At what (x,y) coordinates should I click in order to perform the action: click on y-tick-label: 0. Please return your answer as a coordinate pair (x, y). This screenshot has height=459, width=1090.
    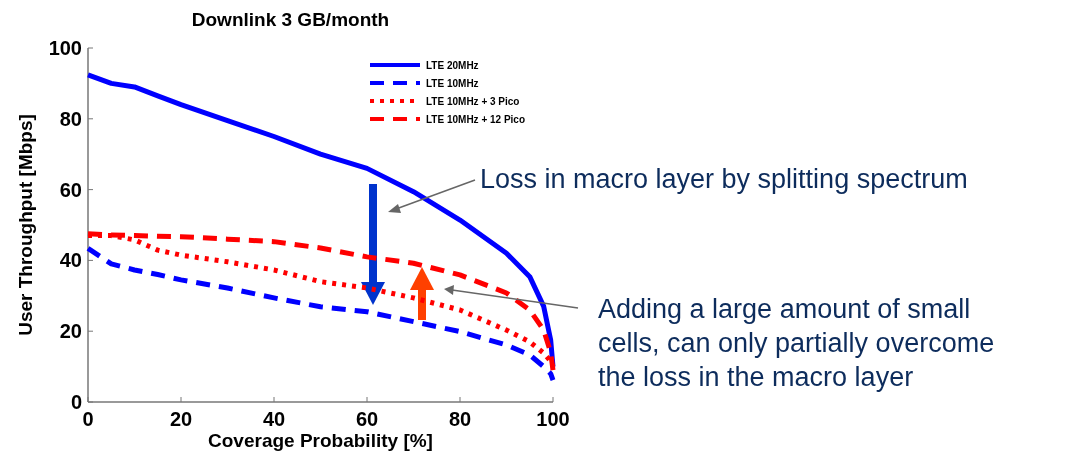
    Looking at the image, I should click on (76, 402).